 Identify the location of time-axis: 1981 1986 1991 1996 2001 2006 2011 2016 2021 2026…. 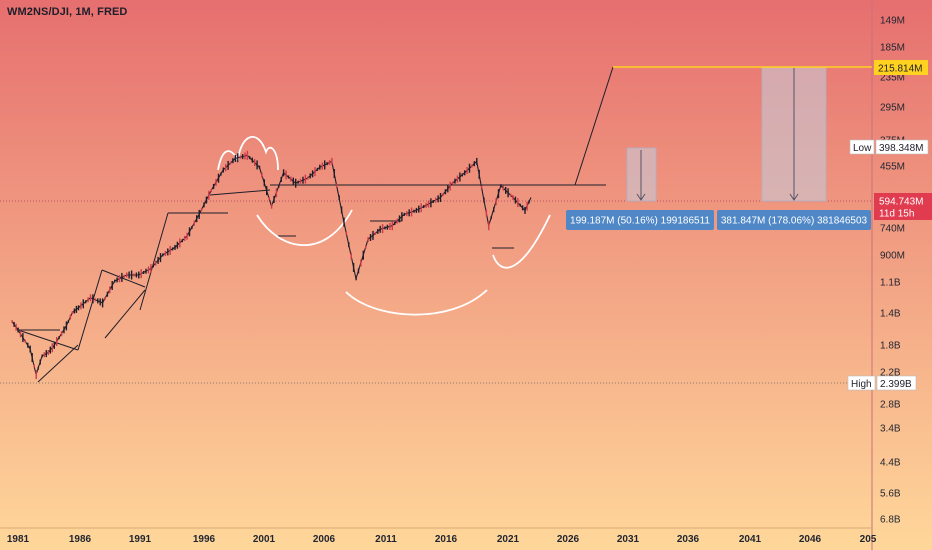
(442, 539).